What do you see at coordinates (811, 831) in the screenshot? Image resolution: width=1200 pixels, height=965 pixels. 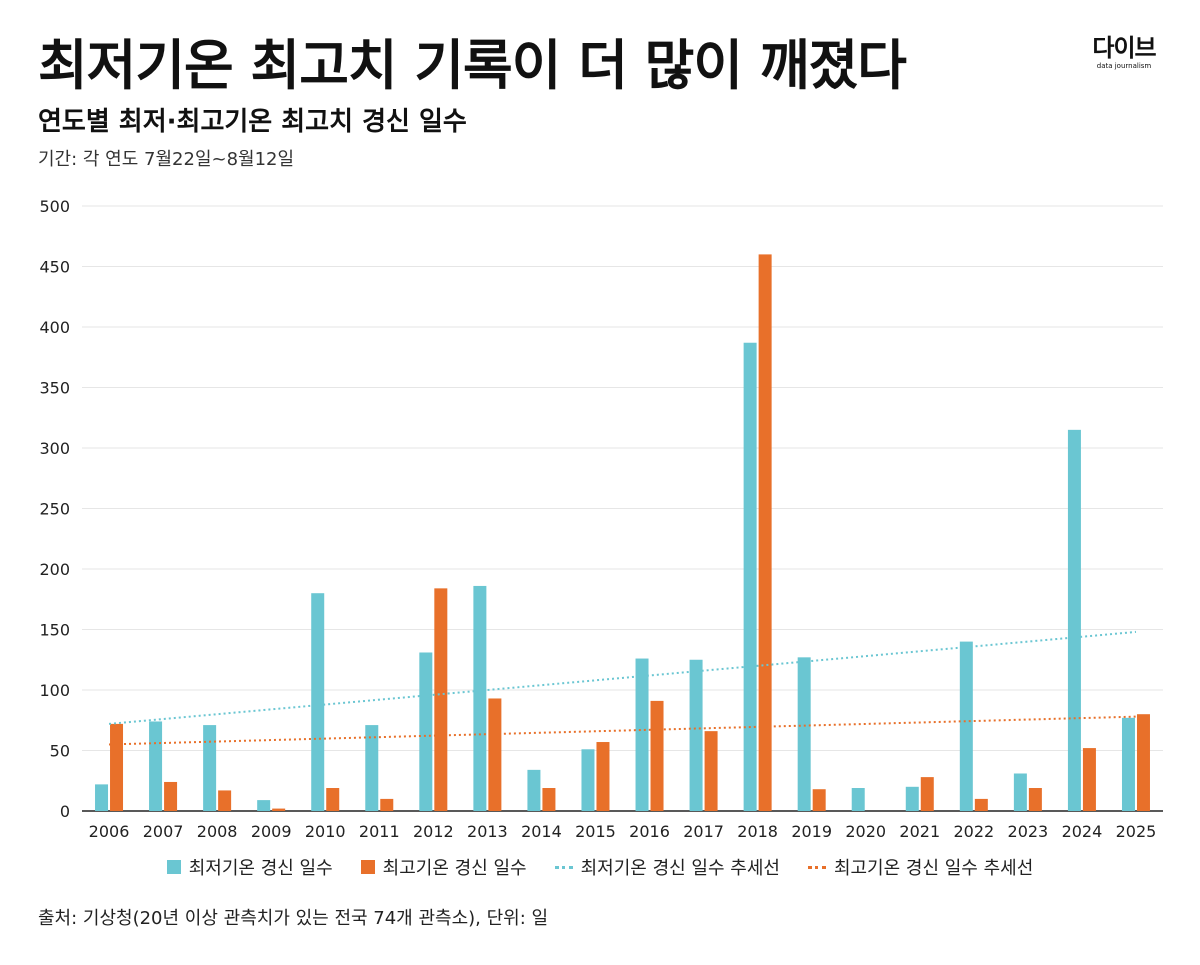 I see `x-tick-label: 2019` at bounding box center [811, 831].